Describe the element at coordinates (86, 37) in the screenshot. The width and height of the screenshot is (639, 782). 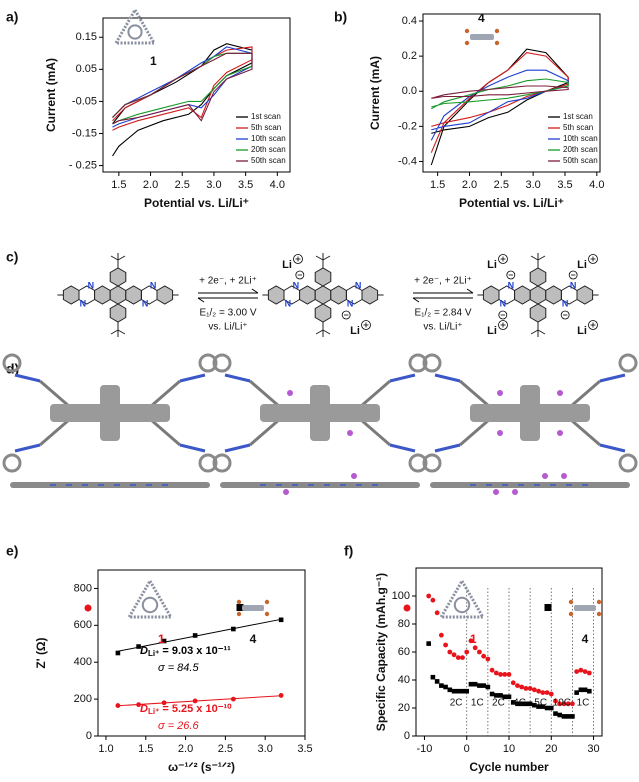
I see `y-tick-label: 0.15` at that location.